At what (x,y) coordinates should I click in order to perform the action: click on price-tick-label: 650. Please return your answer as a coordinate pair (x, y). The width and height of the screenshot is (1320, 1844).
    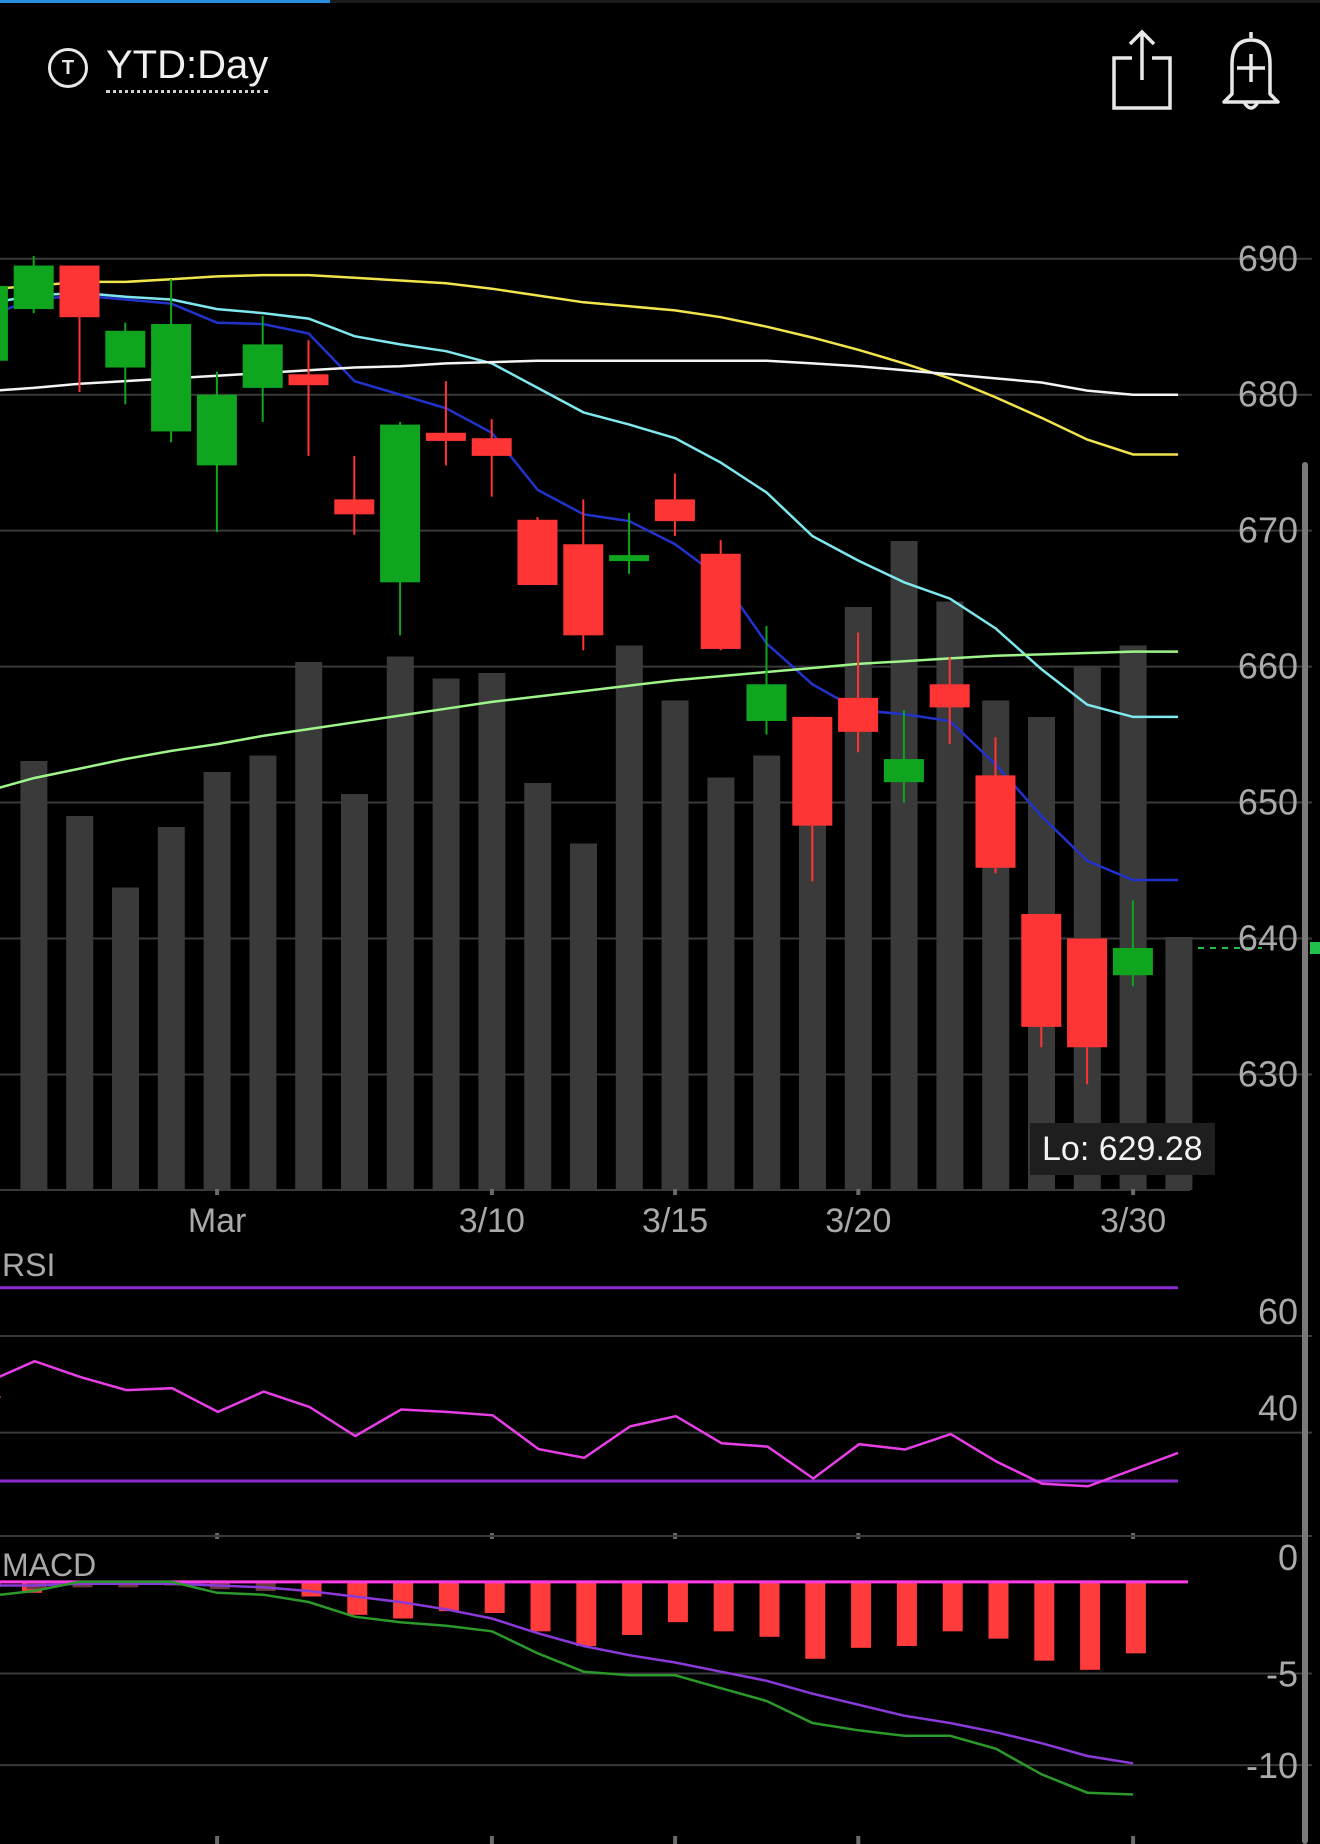
    Looking at the image, I should click on (1268, 802).